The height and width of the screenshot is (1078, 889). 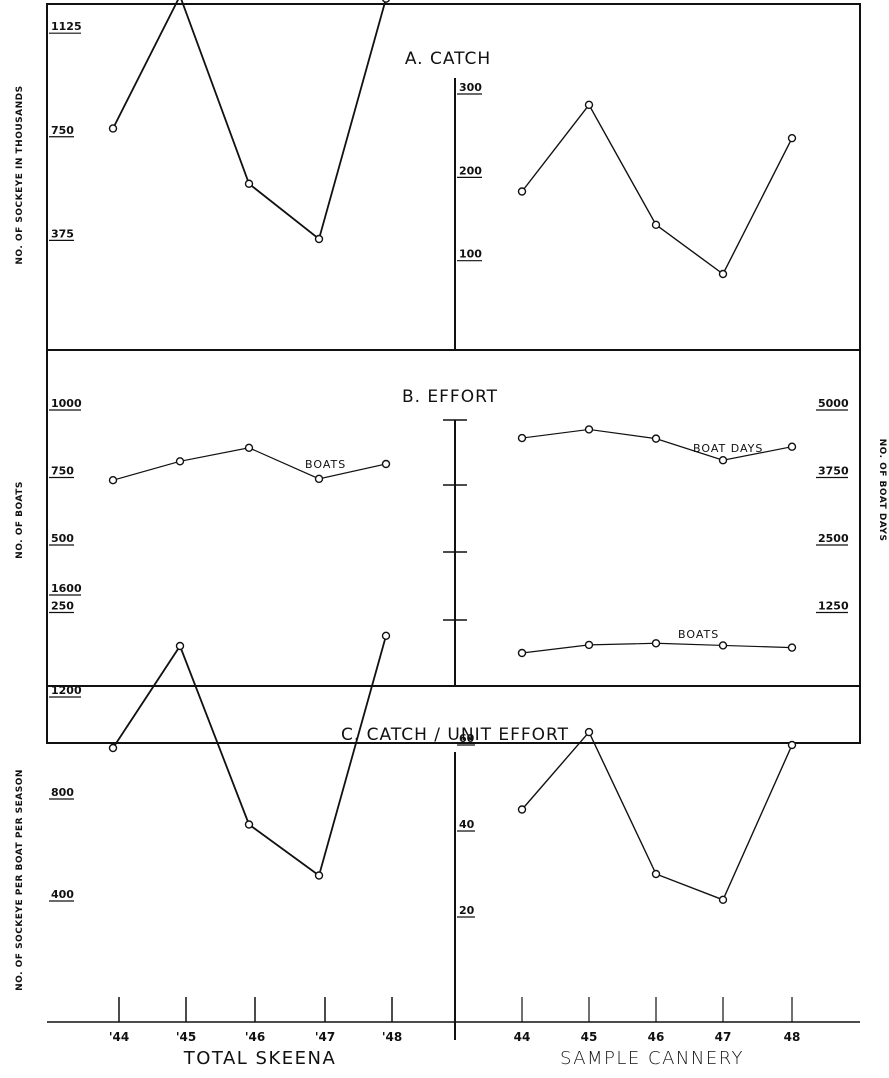 What do you see at coordinates (249, 120) in the screenshot?
I see `panel-0-left-series-line` at bounding box center [249, 120].